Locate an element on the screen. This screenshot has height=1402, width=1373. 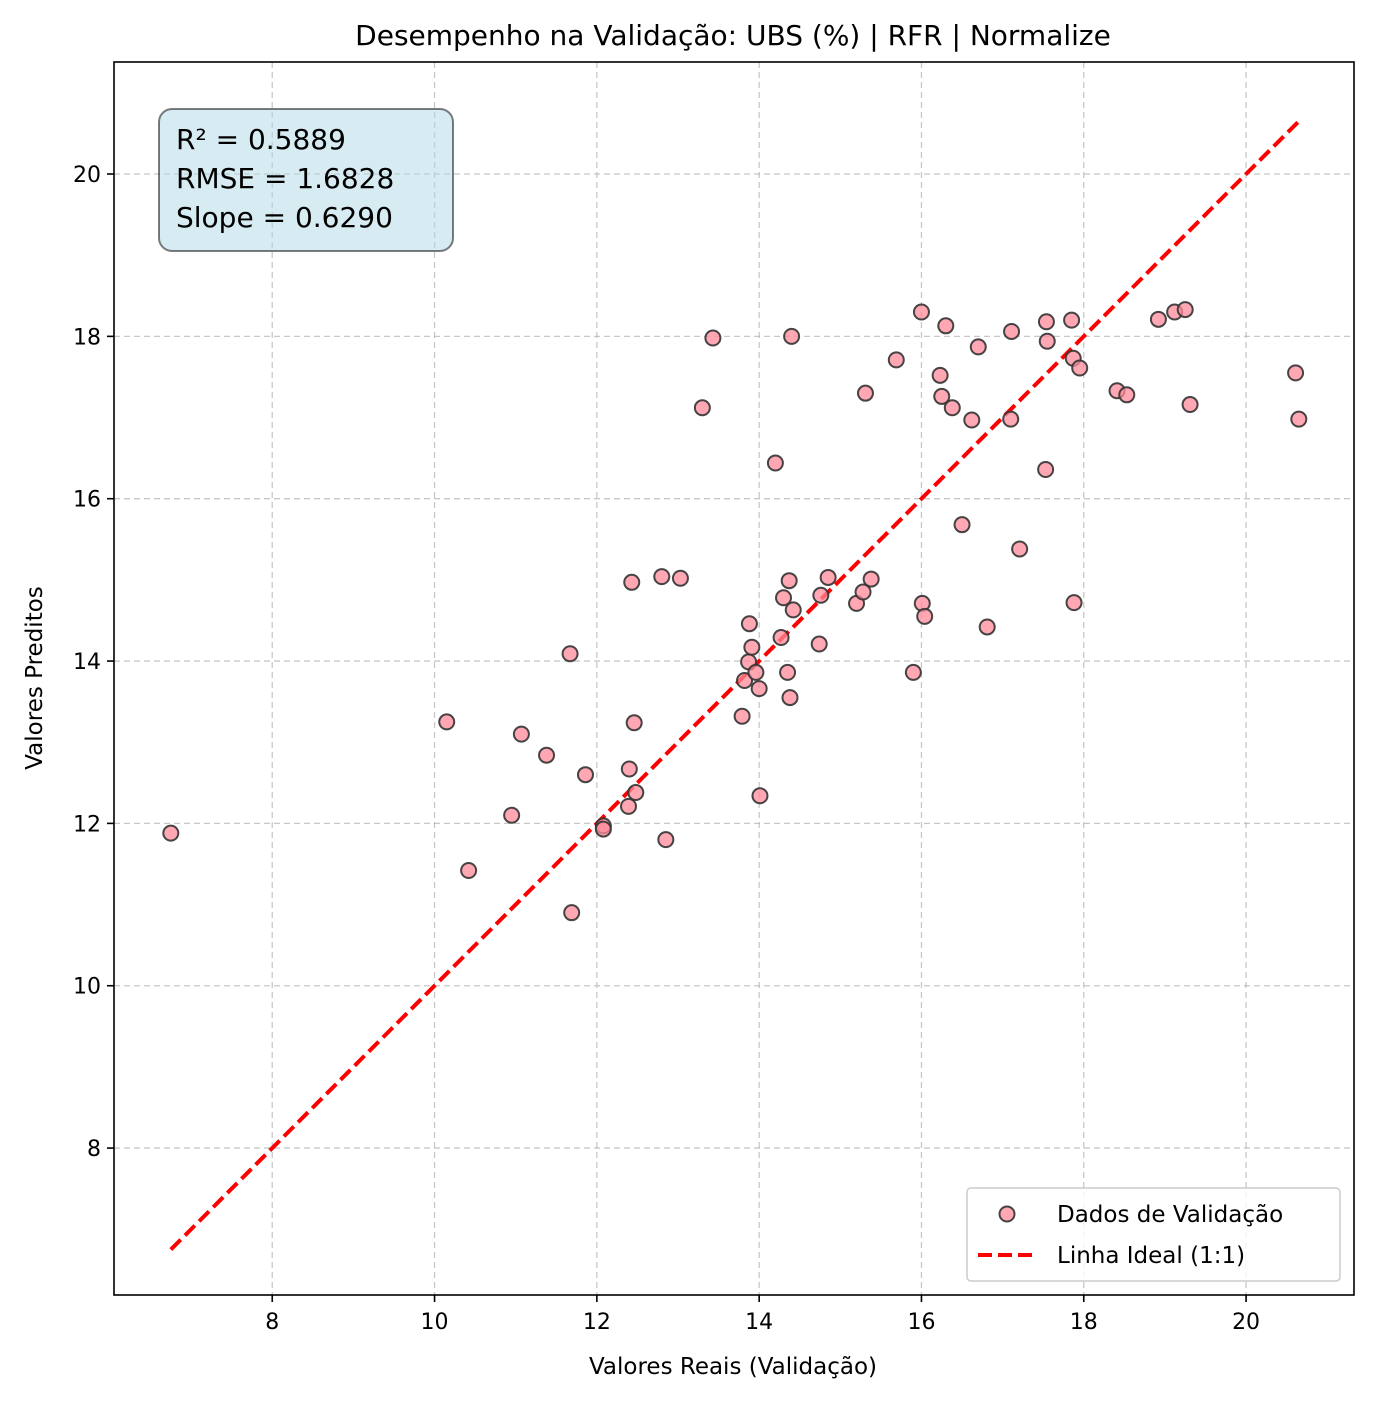
x-tick-label: 14 is located at coordinates (759, 1322).